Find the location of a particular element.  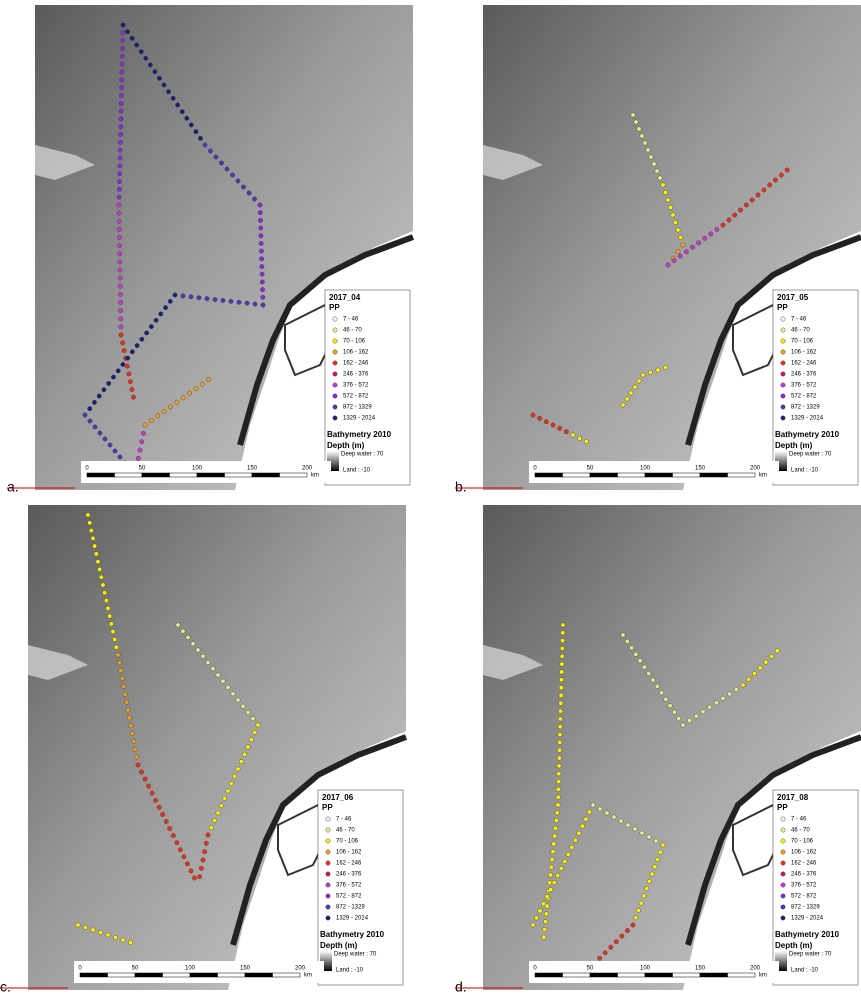

legend-label: 106 - 162 is located at coordinates (804, 353).